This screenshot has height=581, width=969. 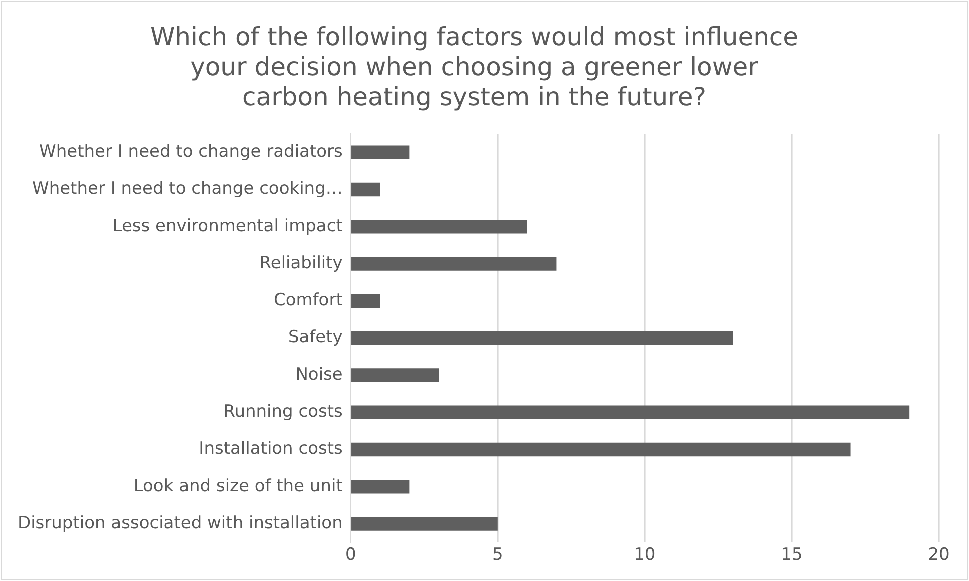 I want to click on x-tick-label: 10, so click(x=645, y=555).